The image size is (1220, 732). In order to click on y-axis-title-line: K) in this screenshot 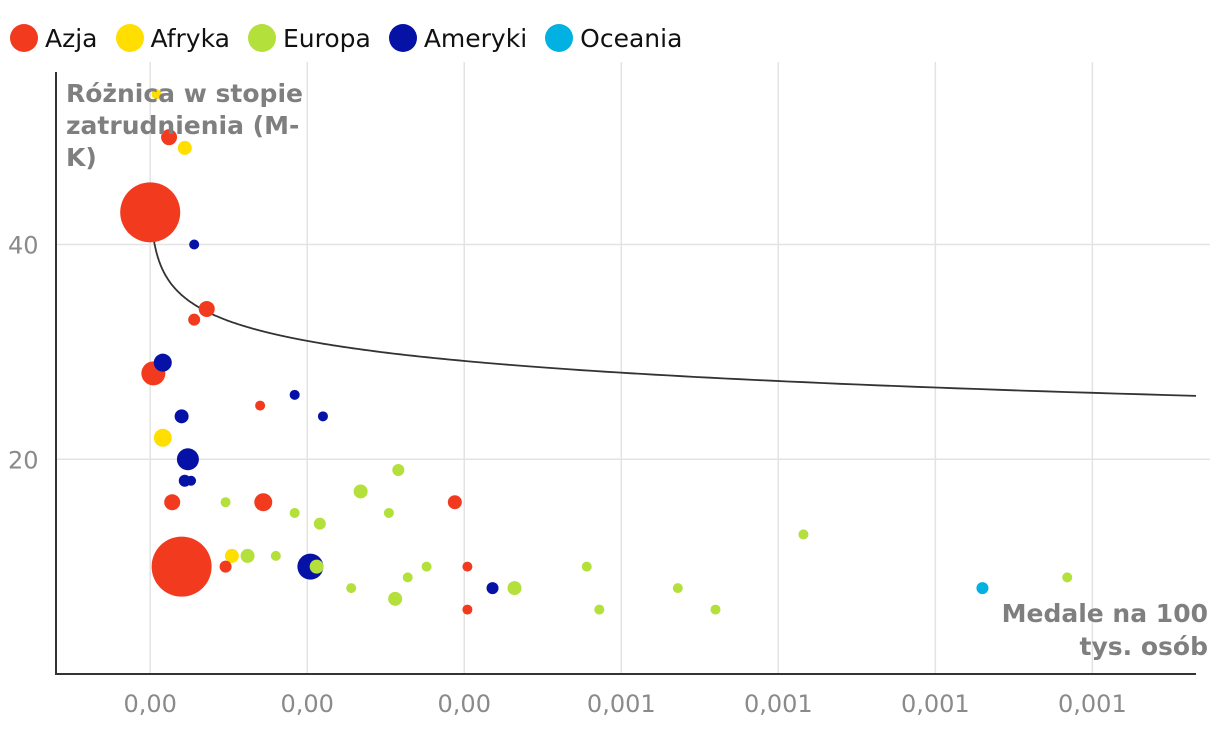, I will do `click(81, 157)`.